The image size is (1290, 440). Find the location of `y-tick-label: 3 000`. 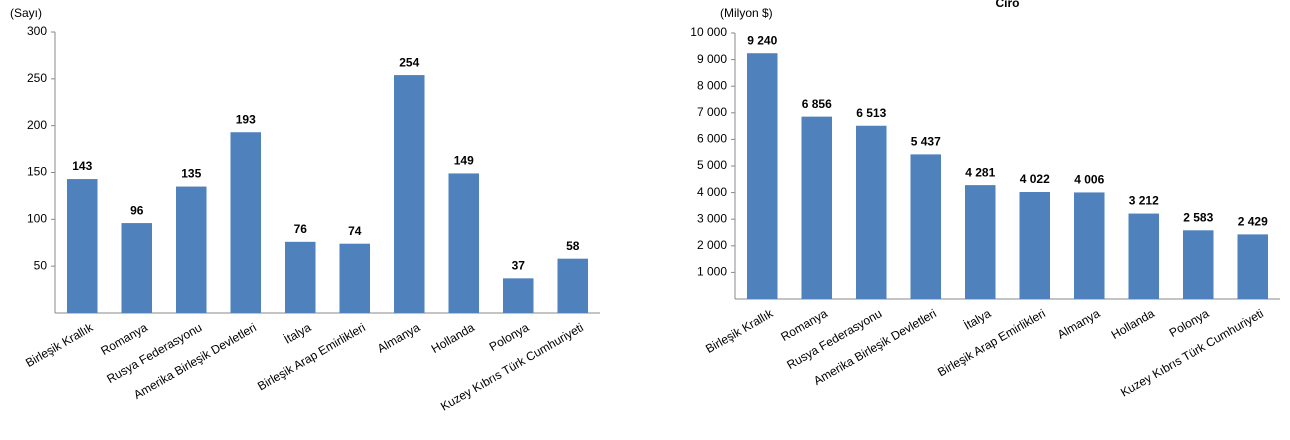

y-tick-label: 3 000 is located at coordinates (712, 218).